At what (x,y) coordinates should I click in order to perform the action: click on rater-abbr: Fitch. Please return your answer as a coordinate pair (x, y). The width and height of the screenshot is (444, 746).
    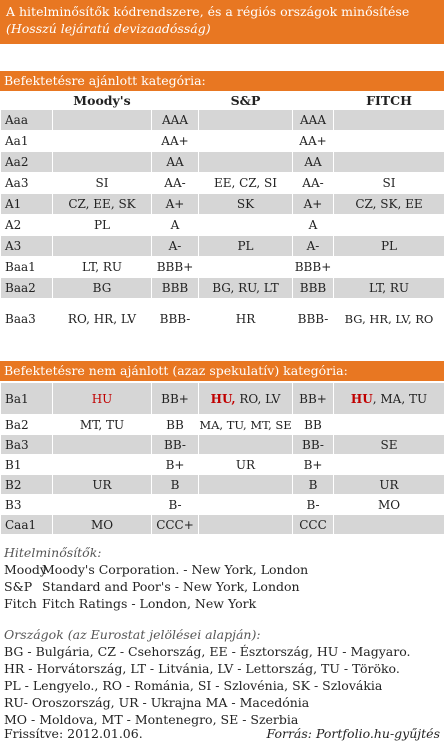
    Looking at the image, I should click on (20, 603).